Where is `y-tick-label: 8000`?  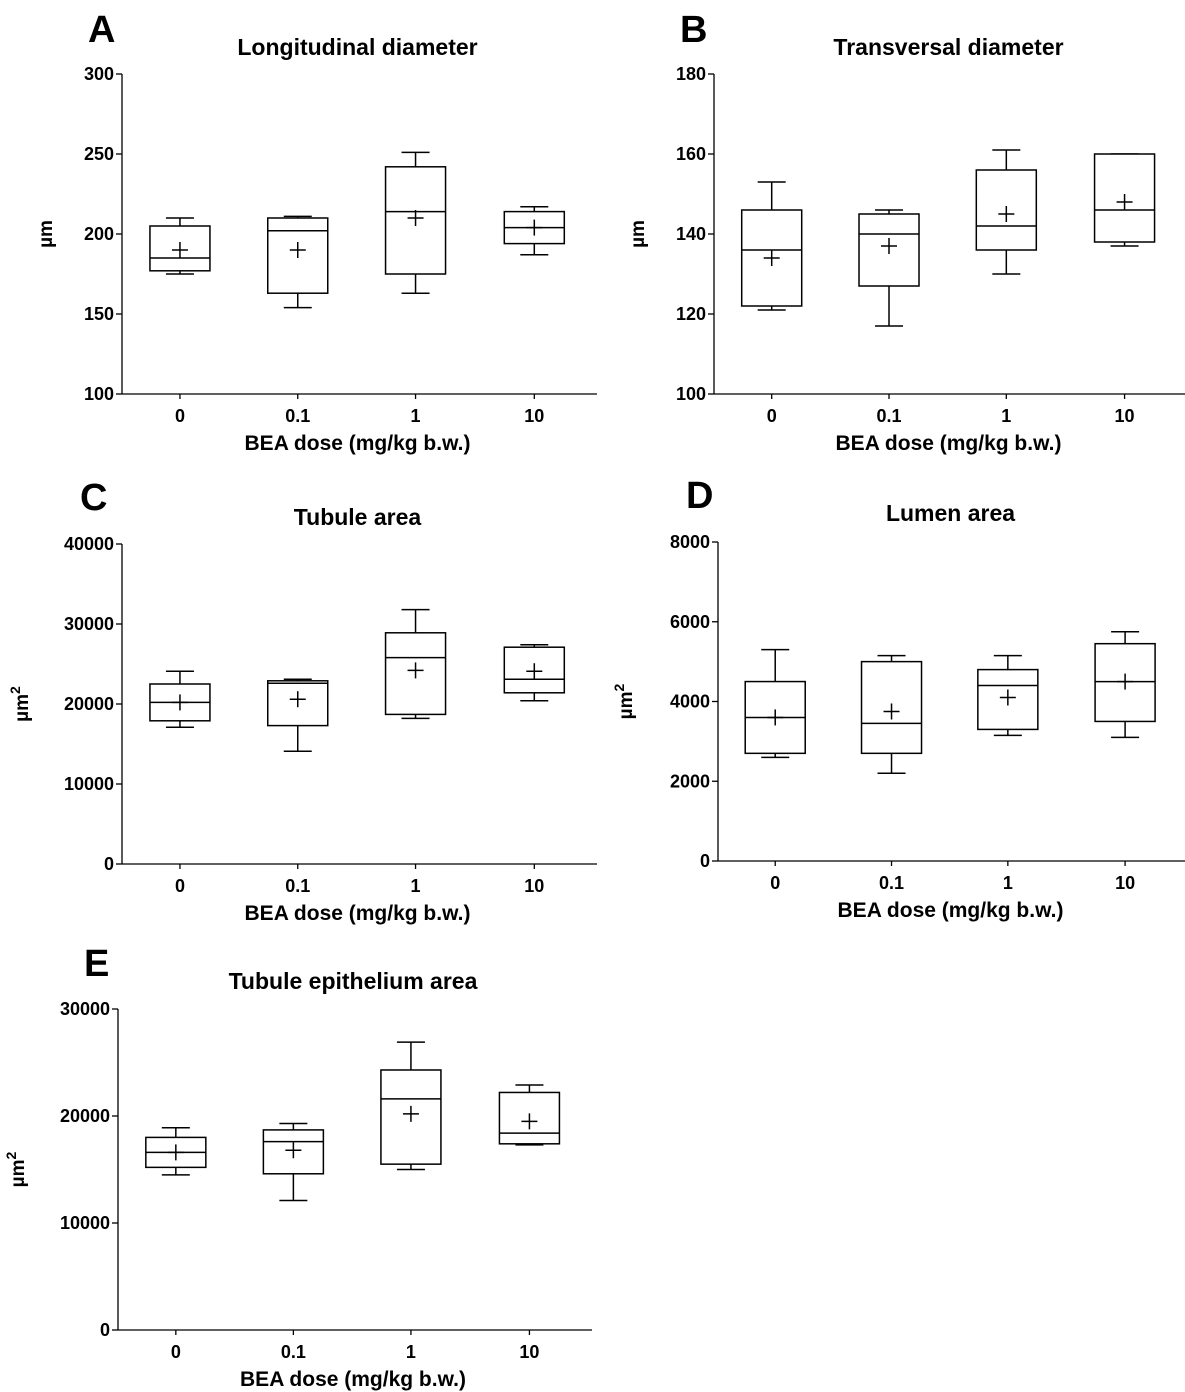 y-tick-label: 8000 is located at coordinates (690, 542).